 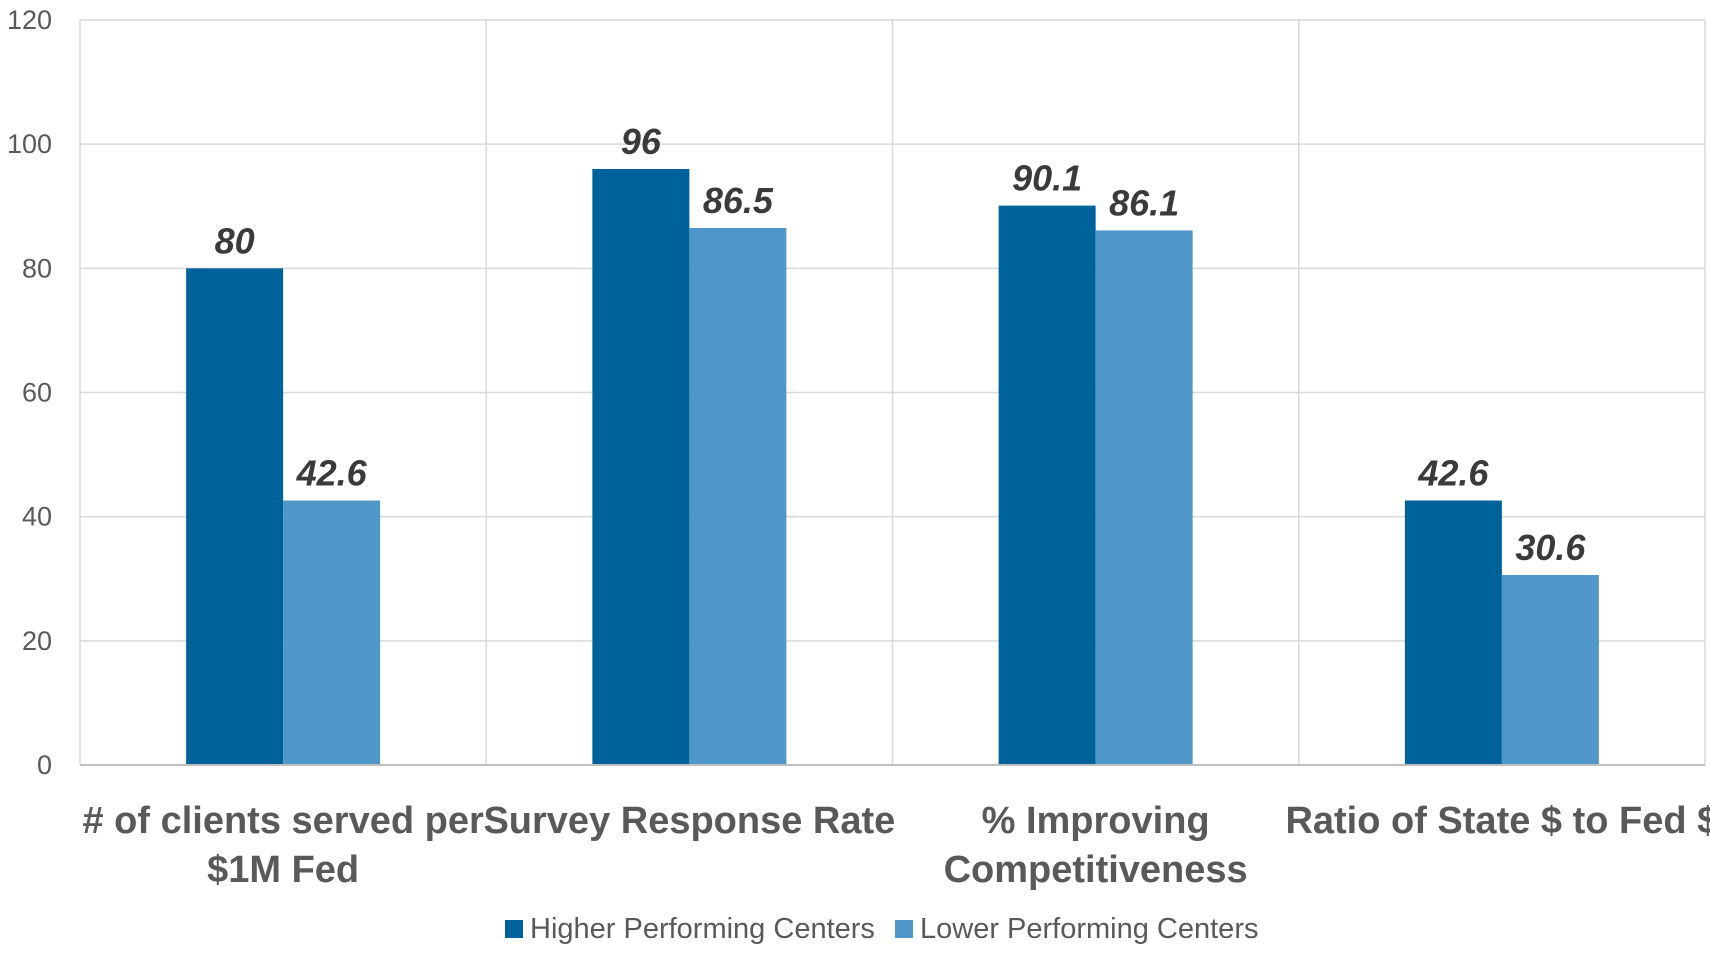 What do you see at coordinates (1144, 202) in the screenshot?
I see `data-label: 86.1` at bounding box center [1144, 202].